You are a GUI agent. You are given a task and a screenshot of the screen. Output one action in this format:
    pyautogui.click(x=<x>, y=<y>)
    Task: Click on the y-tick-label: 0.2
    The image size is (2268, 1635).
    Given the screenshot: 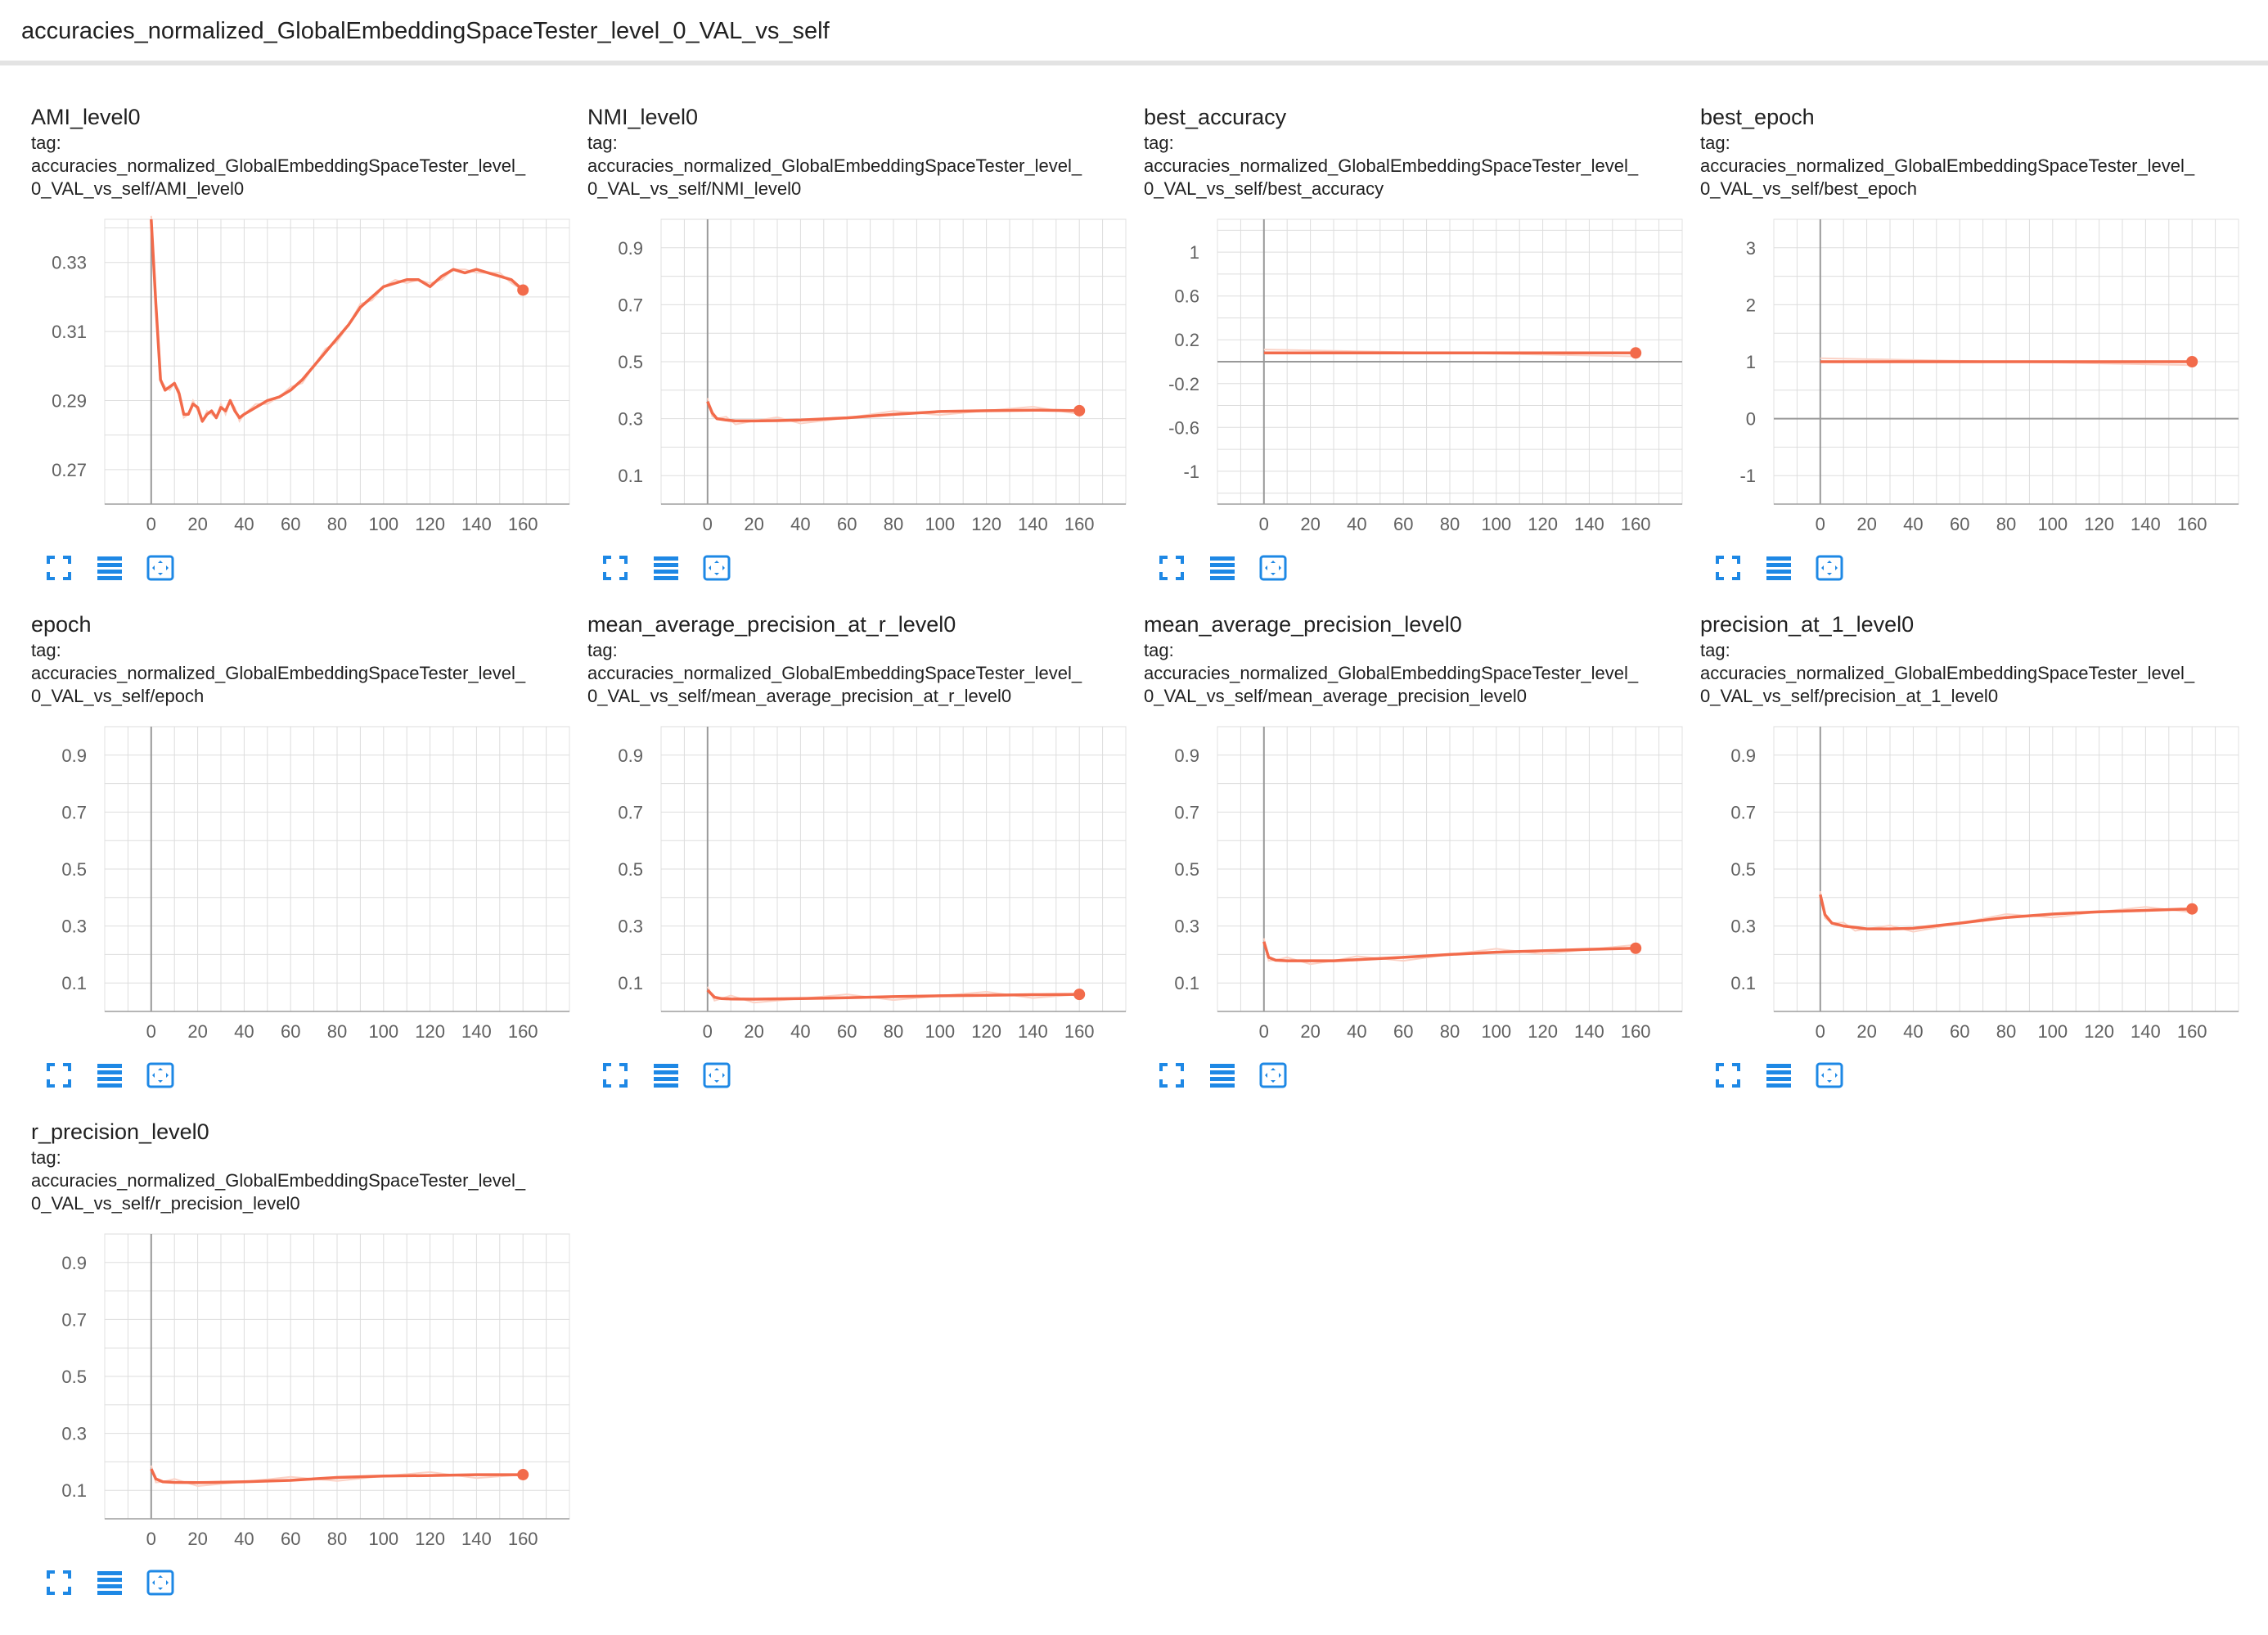 What is the action you would take?
    pyautogui.click(x=1187, y=340)
    